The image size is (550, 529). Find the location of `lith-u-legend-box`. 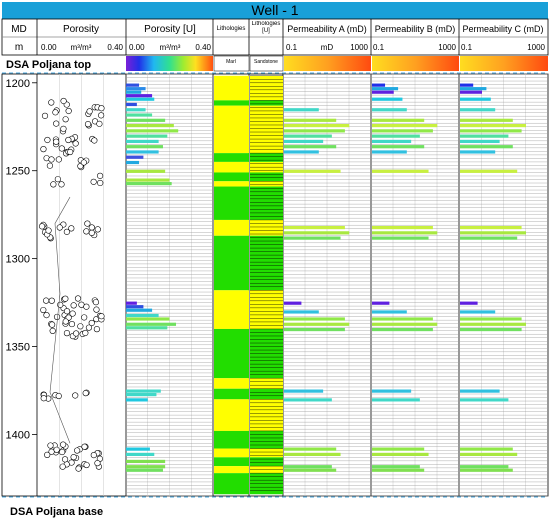

lith-u-legend-box is located at coordinates (266, 63).